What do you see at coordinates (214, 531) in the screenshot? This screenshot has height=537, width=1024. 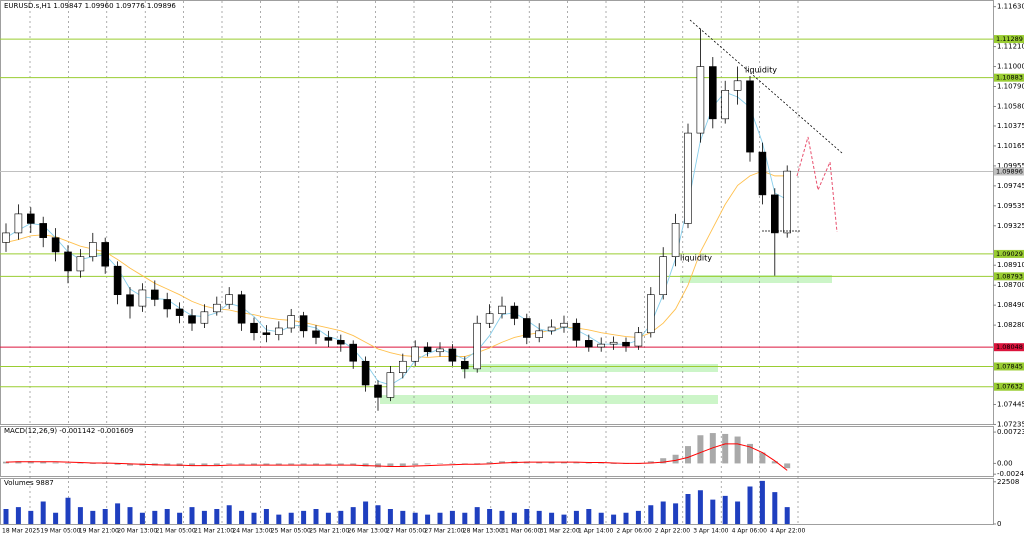 I see `x-tick-label: 21 Mar 21:00` at bounding box center [214, 531].